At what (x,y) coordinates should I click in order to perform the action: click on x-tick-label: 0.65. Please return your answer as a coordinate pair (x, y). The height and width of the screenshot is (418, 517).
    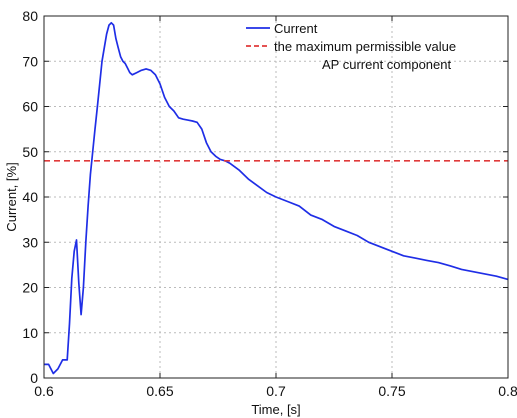
    Looking at the image, I should click on (159, 391).